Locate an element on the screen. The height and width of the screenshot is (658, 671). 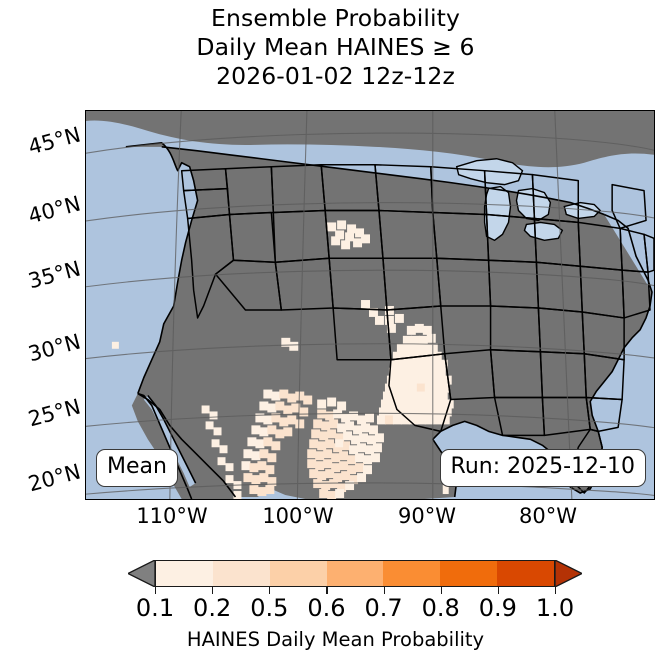
colorbar-over-arrow-icon is located at coordinates (568, 573).